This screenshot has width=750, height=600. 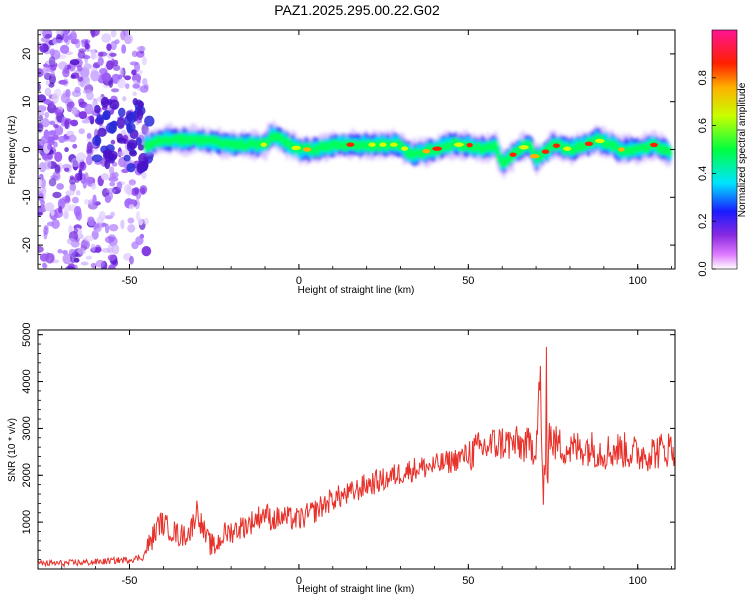 I want to click on x-tick-label: 50, so click(x=468, y=281).